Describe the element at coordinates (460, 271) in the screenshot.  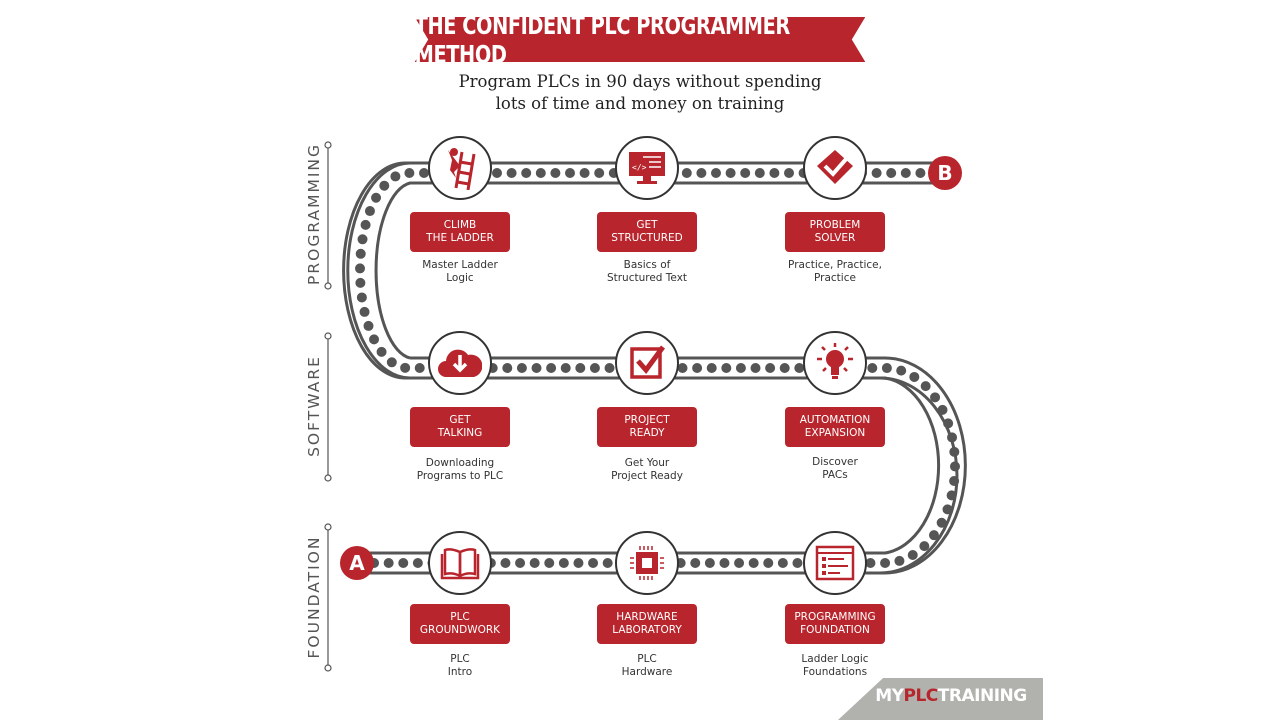
I see `step-description: Master Ladder Logic` at that location.